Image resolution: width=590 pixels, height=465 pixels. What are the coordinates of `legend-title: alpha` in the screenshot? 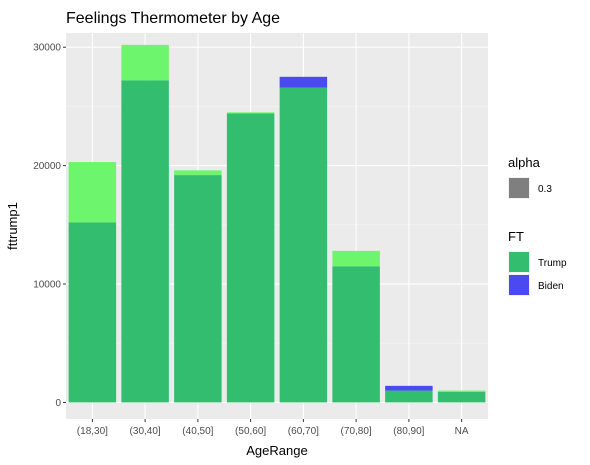 It's located at (524, 162).